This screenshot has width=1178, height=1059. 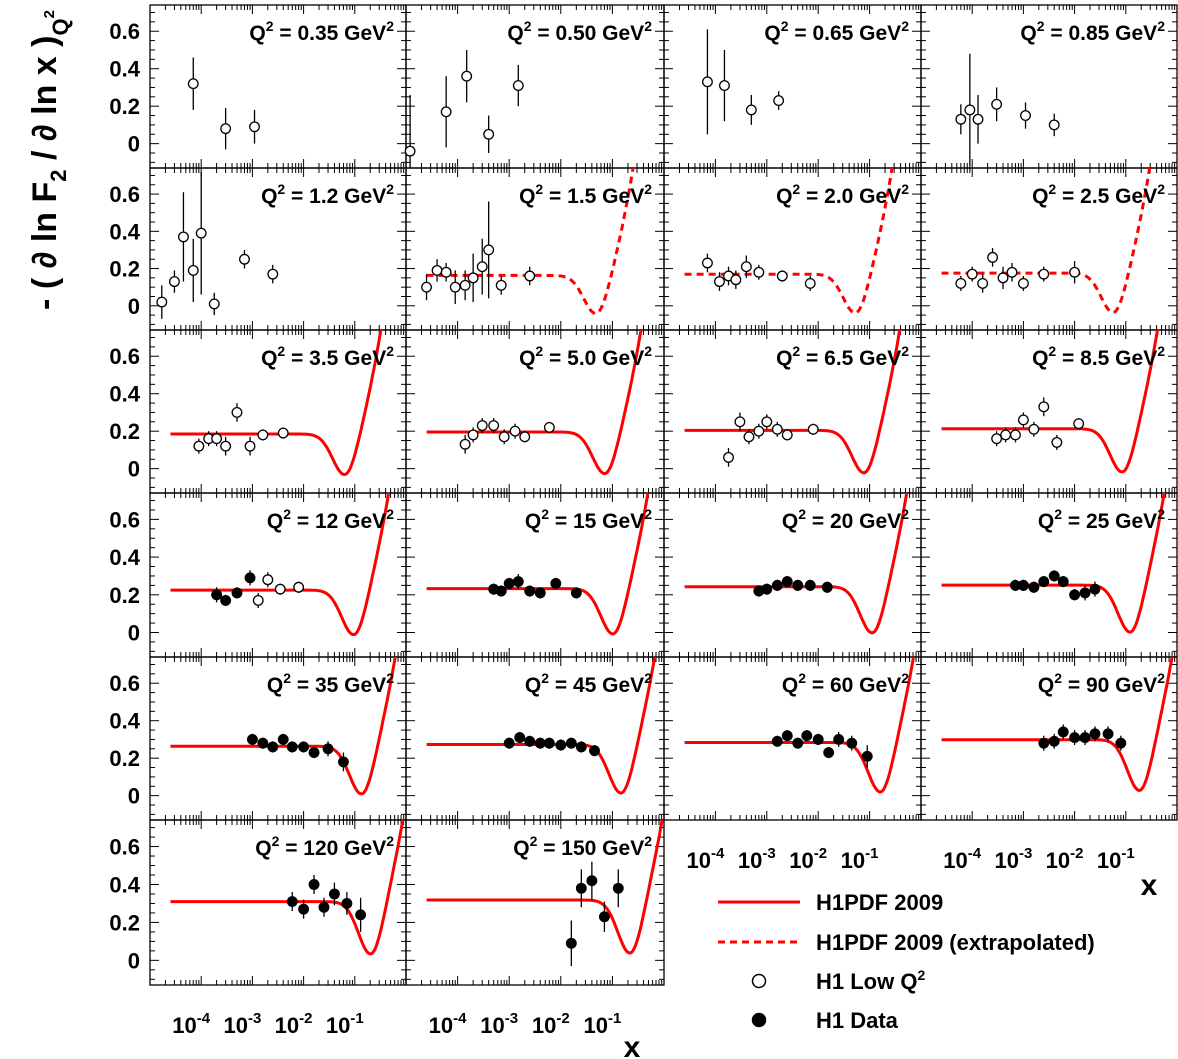 What do you see at coordinates (1098, 356) in the screenshot?
I see `panel-q2-label: Q2 = 8.5 GeV2` at bounding box center [1098, 356].